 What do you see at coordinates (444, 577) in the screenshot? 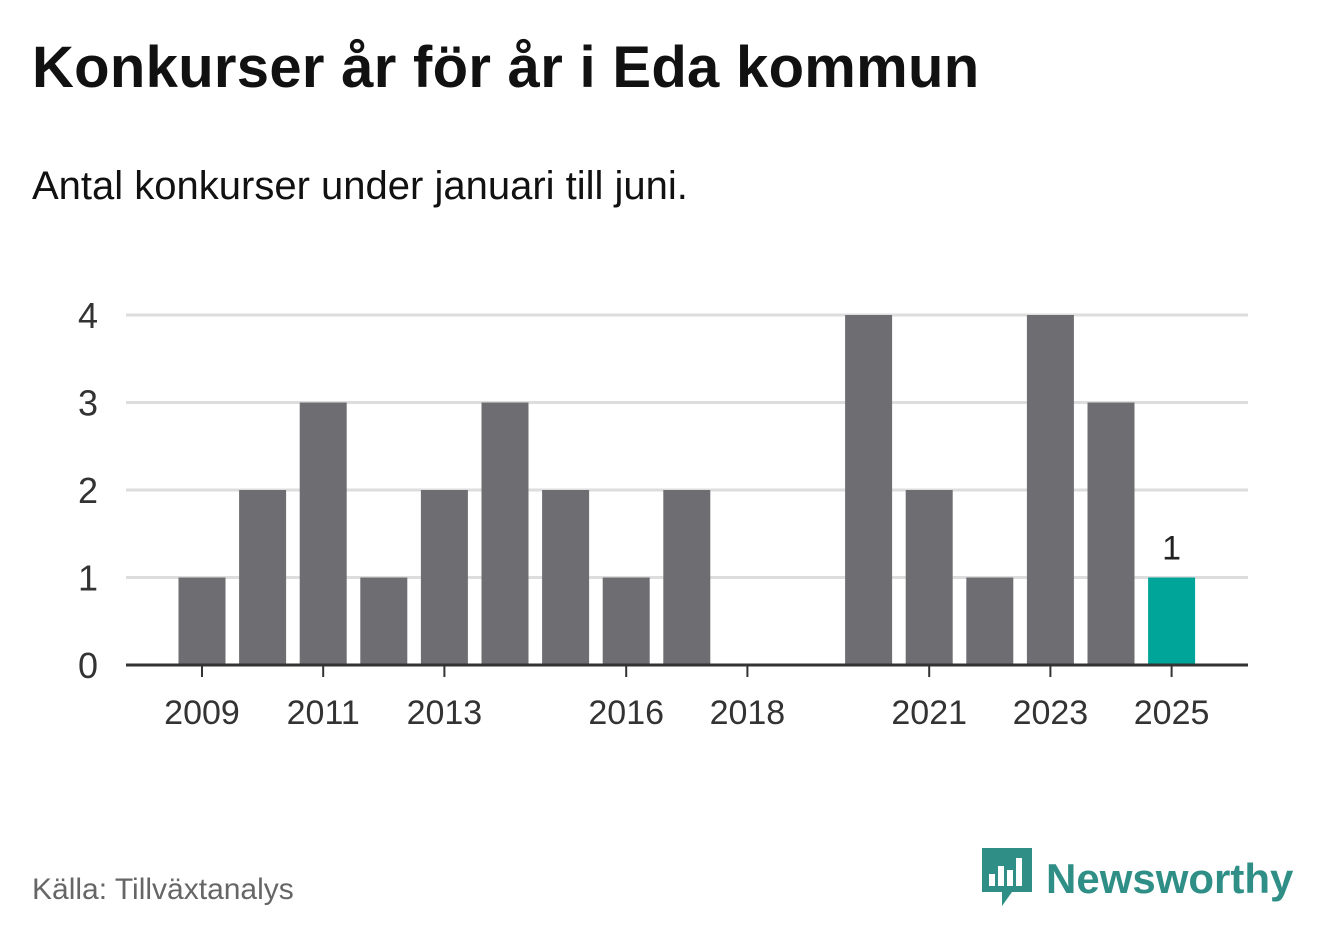
I see `bar-2013` at bounding box center [444, 577].